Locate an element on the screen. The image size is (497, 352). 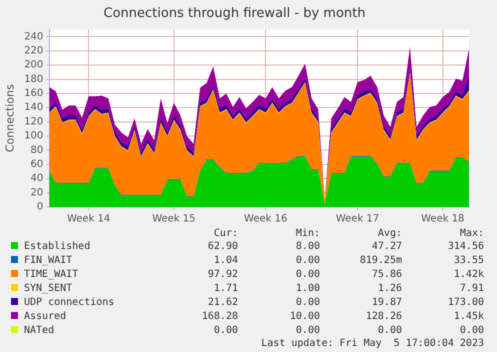
legend-label: UDP connections is located at coordinates (69, 303).